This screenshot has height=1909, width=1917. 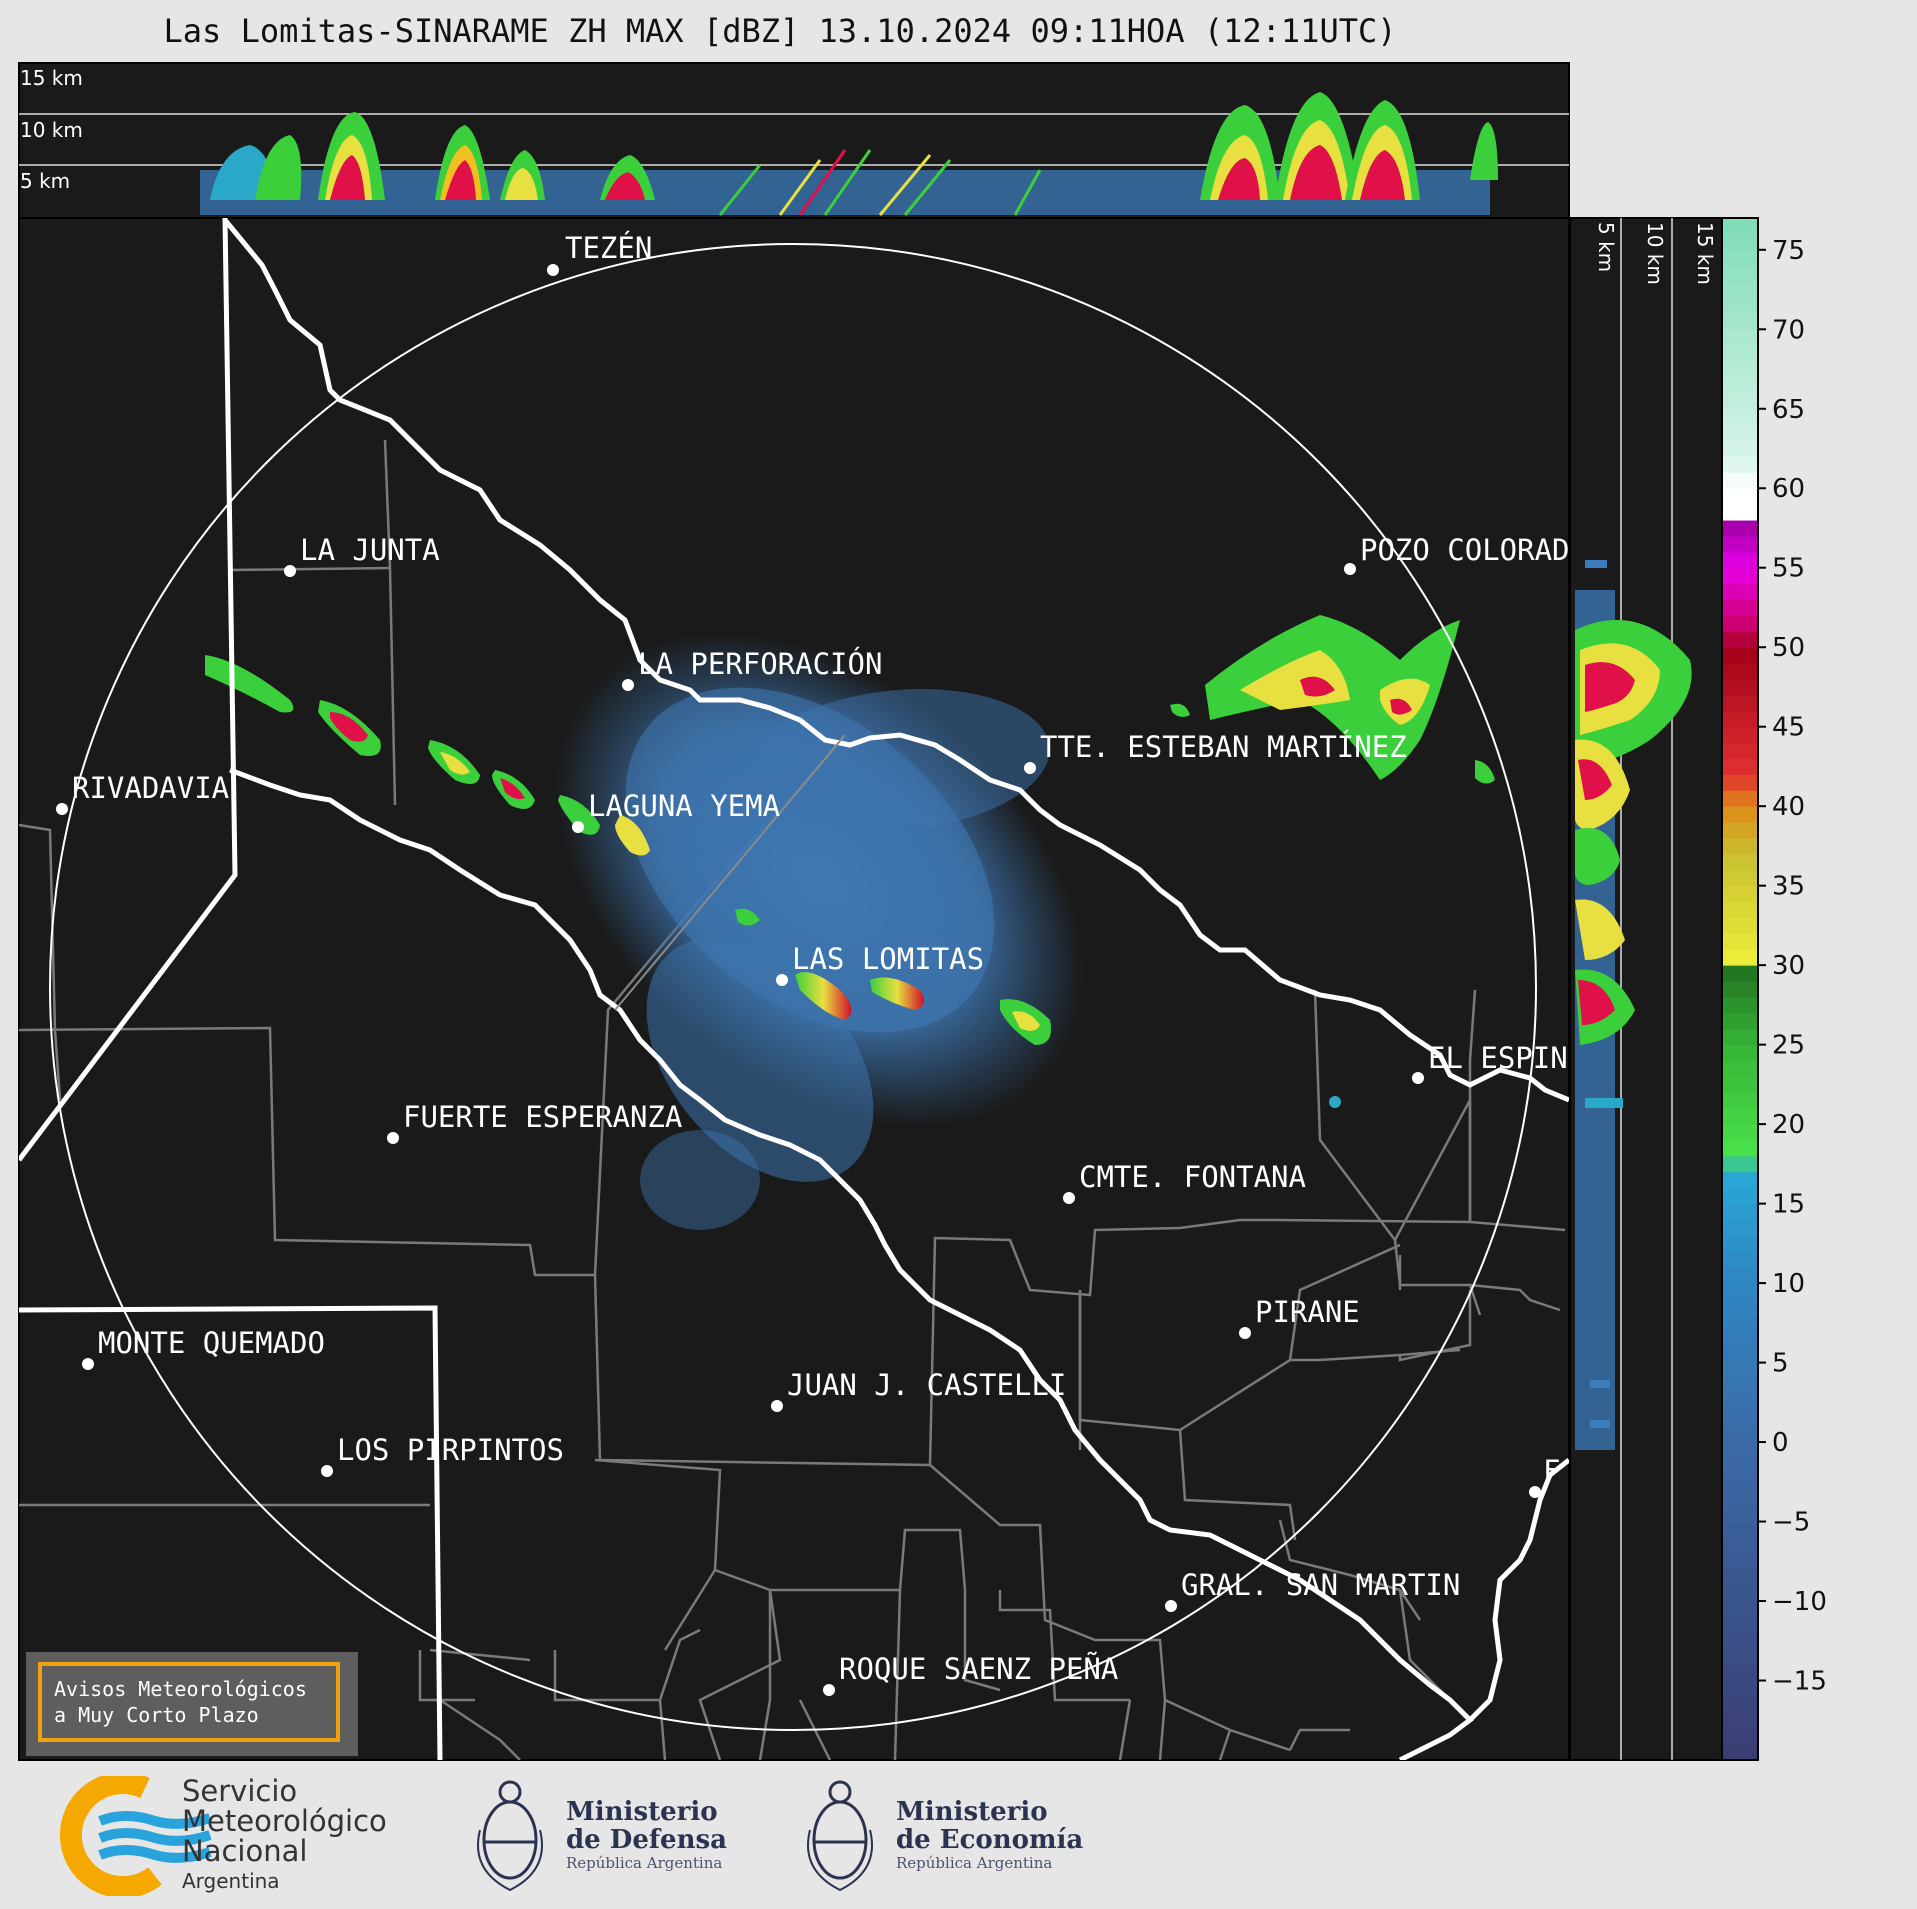 What do you see at coordinates (1788, 648) in the screenshot?
I see `colorbar-tick-label: 50` at bounding box center [1788, 648].